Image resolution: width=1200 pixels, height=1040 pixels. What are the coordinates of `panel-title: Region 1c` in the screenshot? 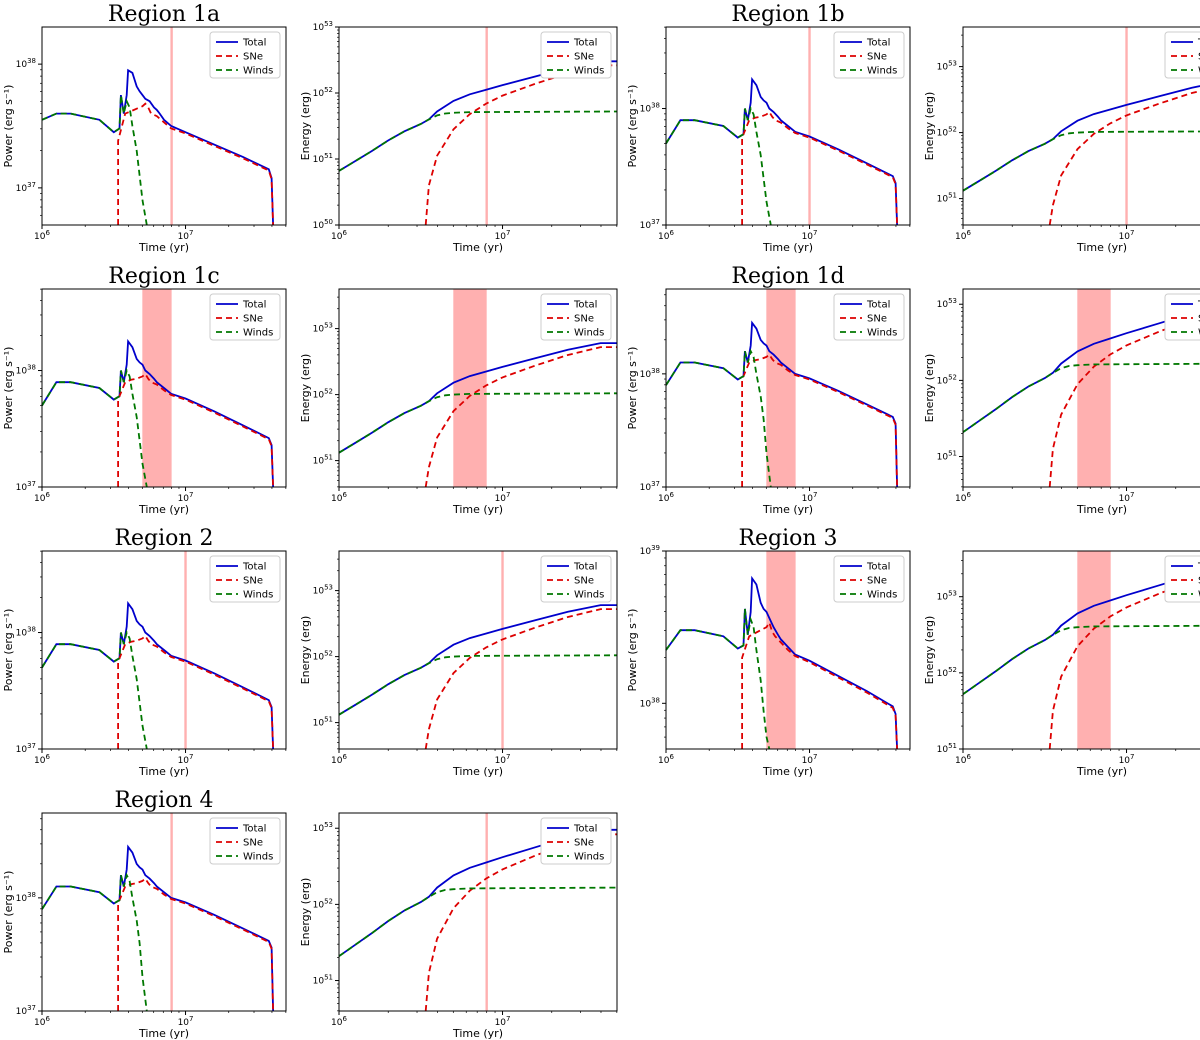 It's located at (163, 276).